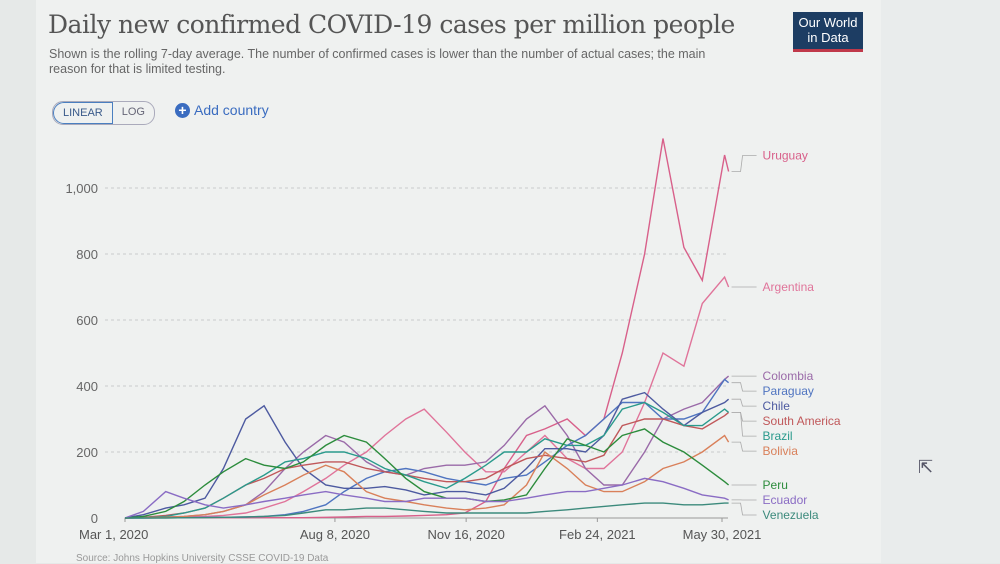 This screenshot has height=564, width=1000. What do you see at coordinates (802, 421) in the screenshot?
I see `series-label: South America` at bounding box center [802, 421].